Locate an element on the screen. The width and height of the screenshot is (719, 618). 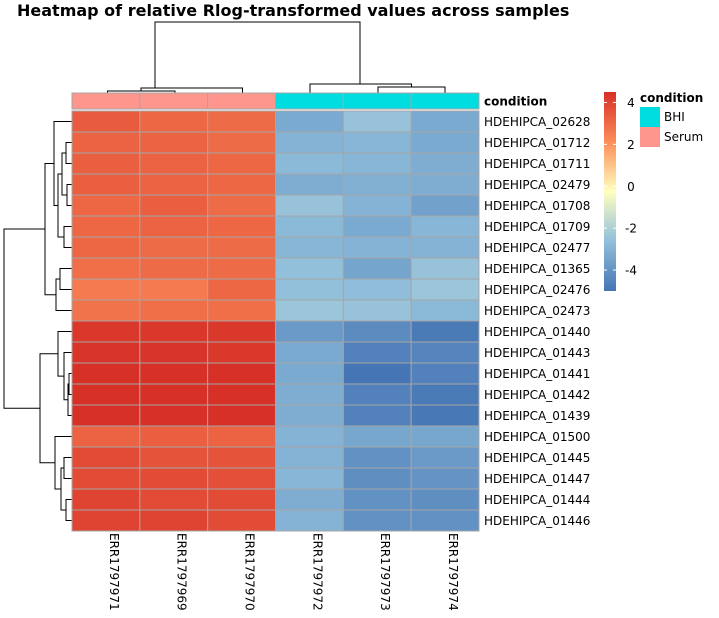
row-label: HDEHIPCA_01447 is located at coordinates (537, 479).